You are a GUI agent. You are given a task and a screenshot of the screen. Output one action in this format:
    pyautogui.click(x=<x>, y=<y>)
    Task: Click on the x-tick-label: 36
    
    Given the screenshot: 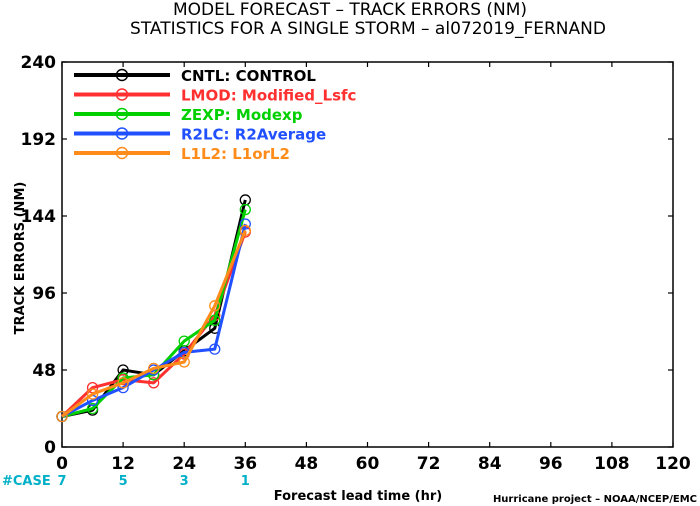 What is the action you would take?
    pyautogui.click(x=245, y=464)
    